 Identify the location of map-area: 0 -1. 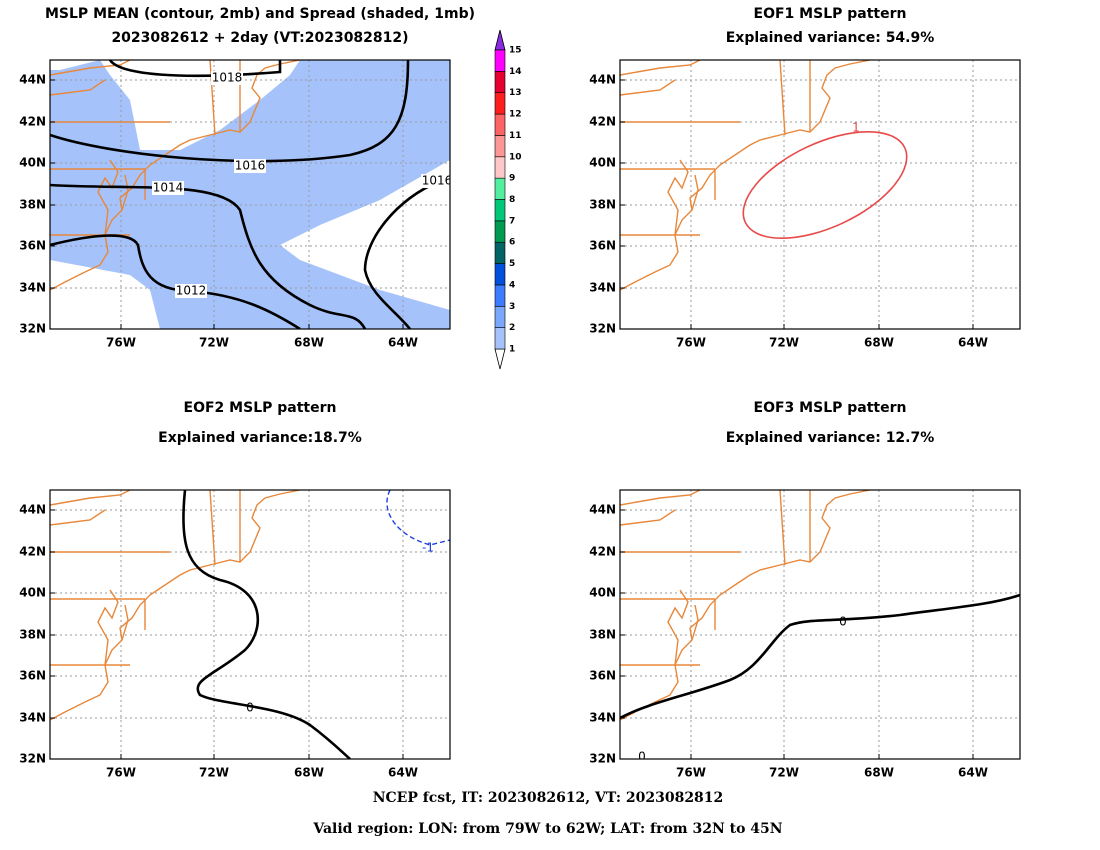
(250, 624).